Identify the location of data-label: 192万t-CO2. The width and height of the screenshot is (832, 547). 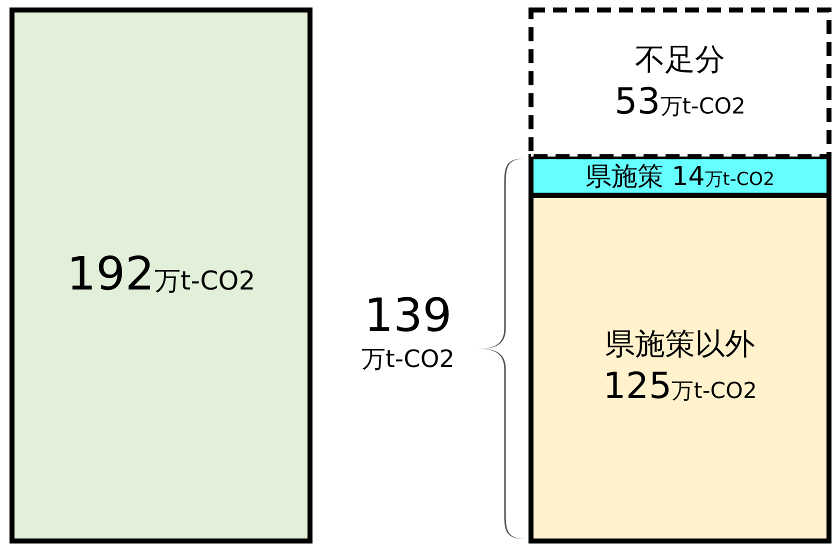
(161, 273).